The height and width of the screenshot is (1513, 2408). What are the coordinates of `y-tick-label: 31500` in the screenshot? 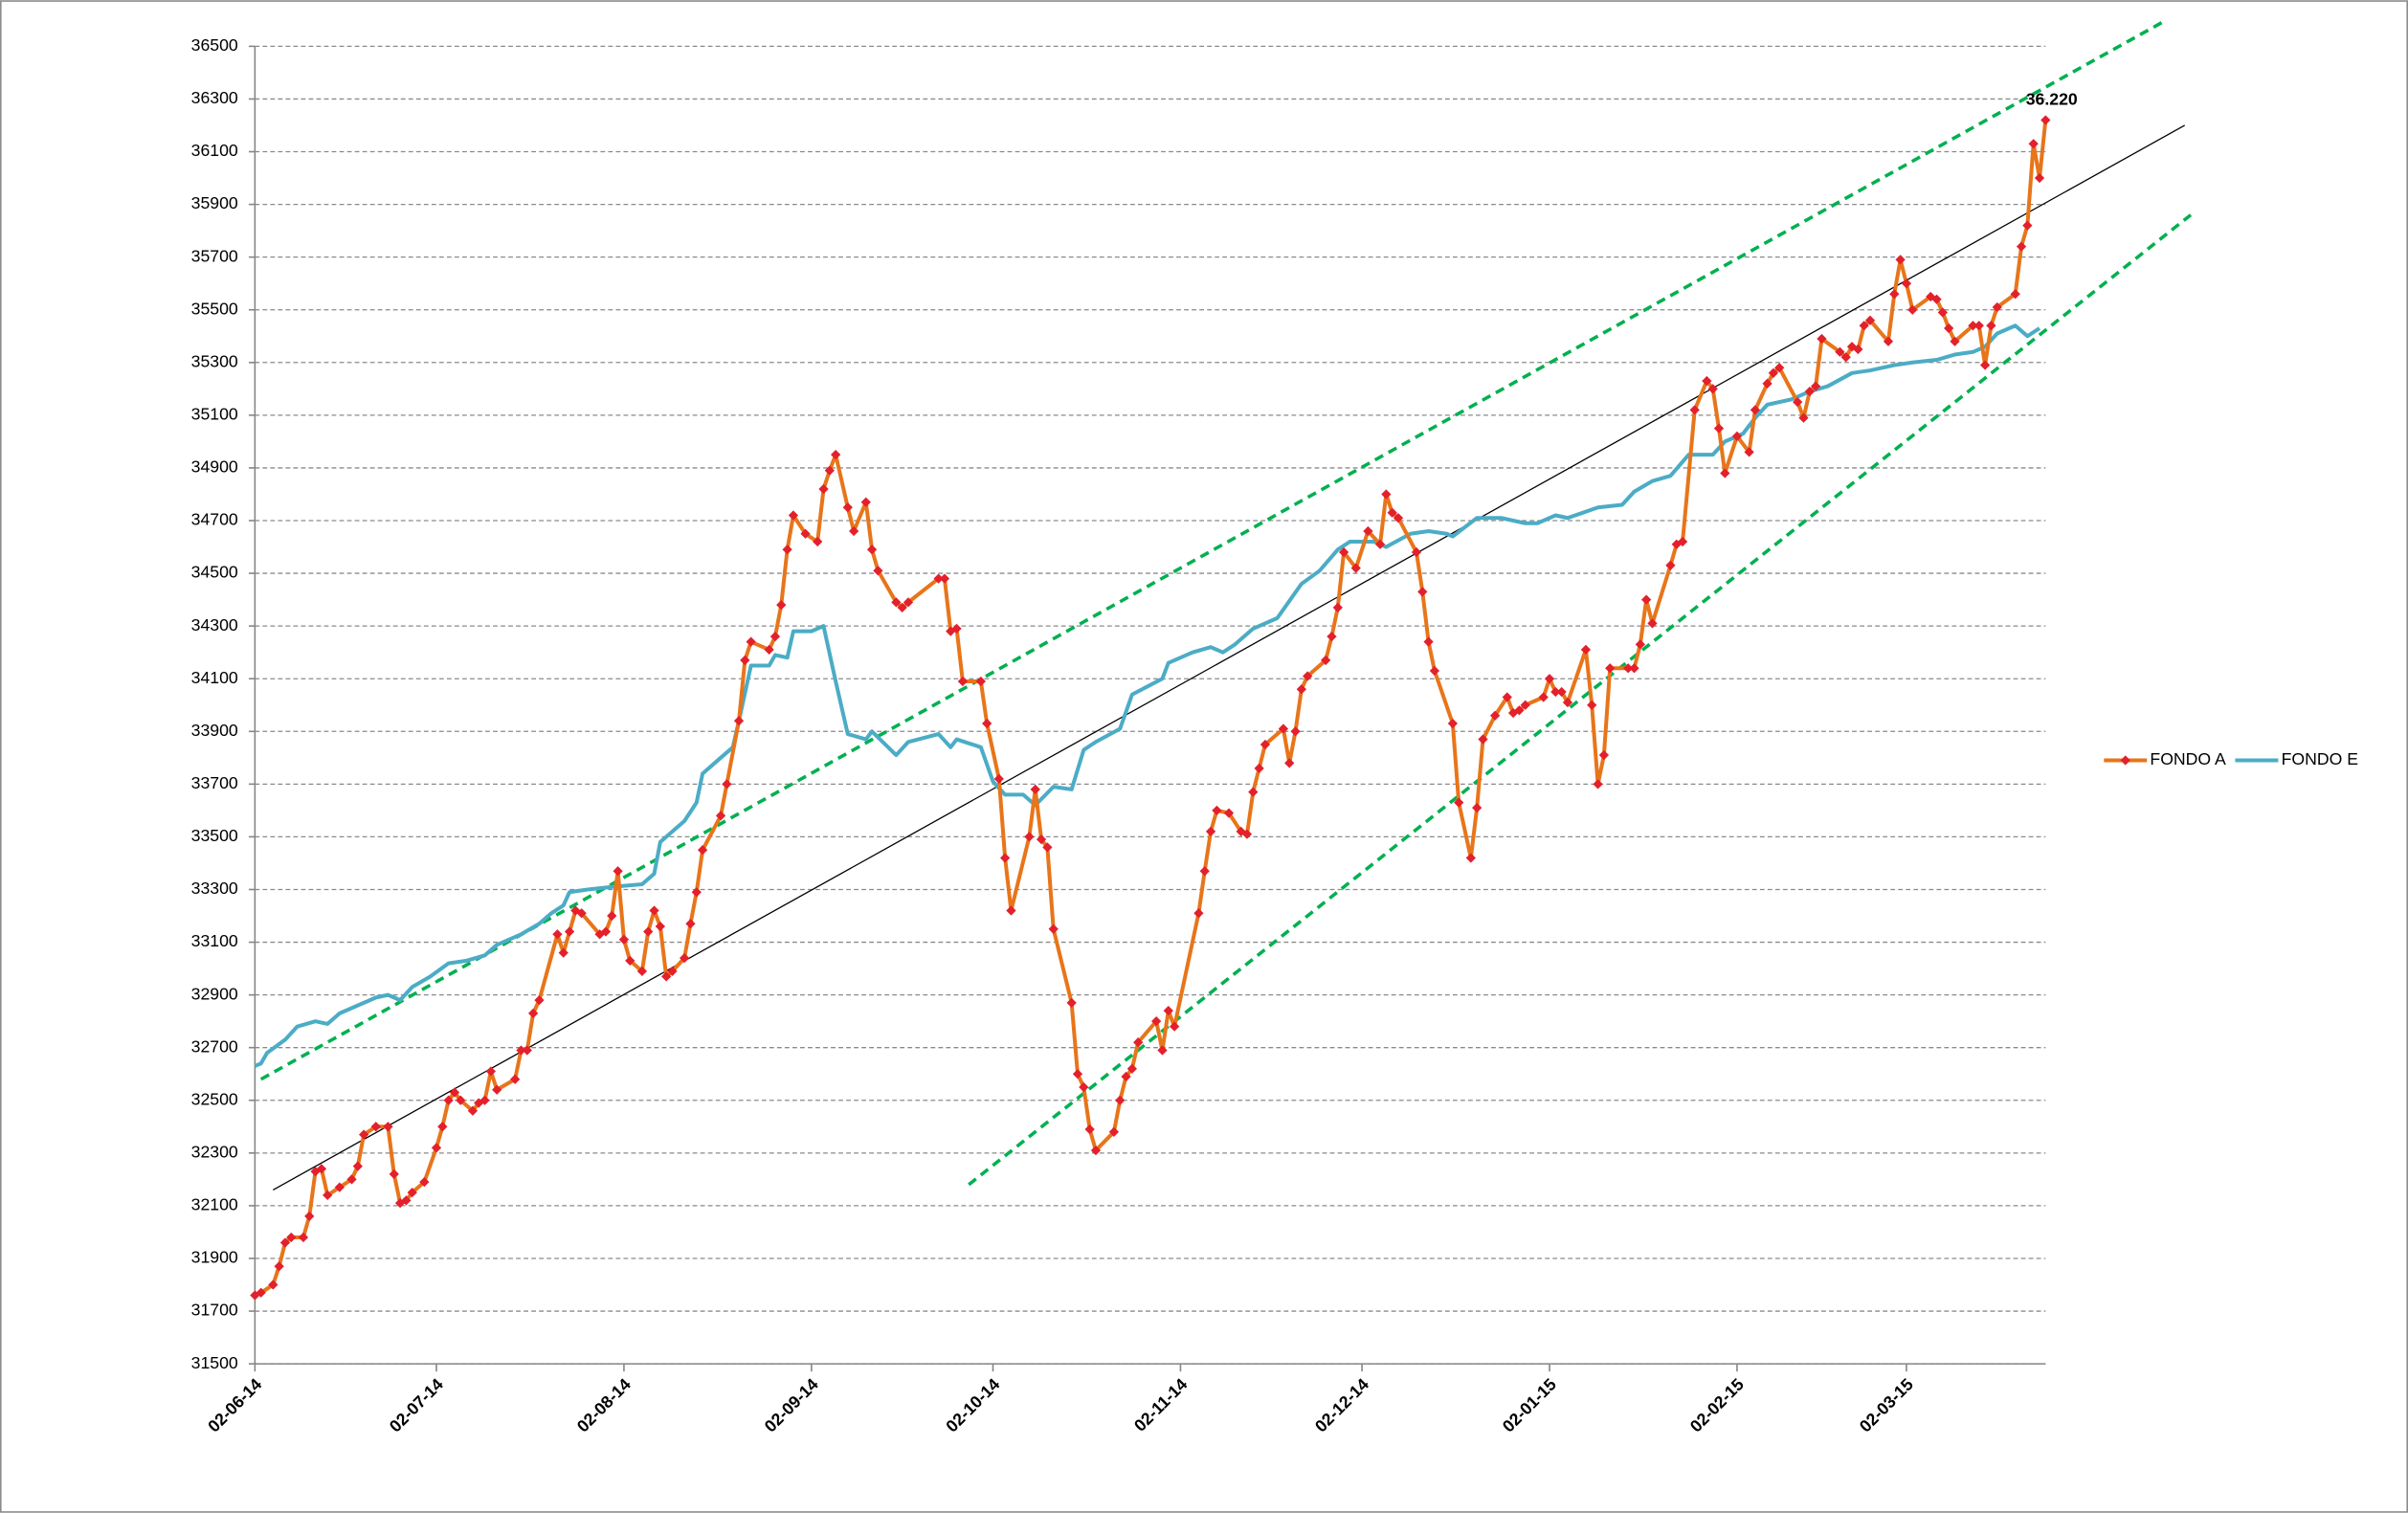 It's located at (214, 1362).